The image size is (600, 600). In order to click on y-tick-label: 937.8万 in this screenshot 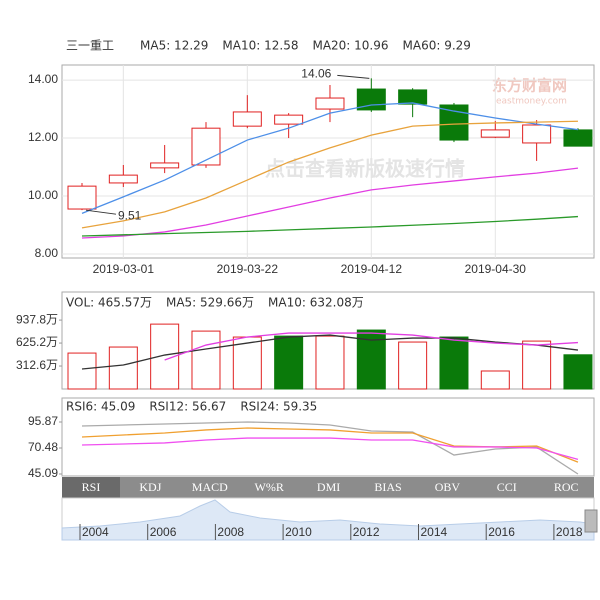, I will do `click(37, 319)`.